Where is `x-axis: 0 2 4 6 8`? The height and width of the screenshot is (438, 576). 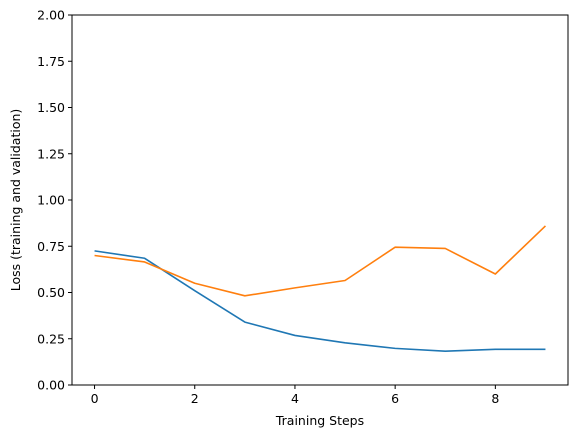 x-axis: 0 2 4 6 8 is located at coordinates (295, 395).